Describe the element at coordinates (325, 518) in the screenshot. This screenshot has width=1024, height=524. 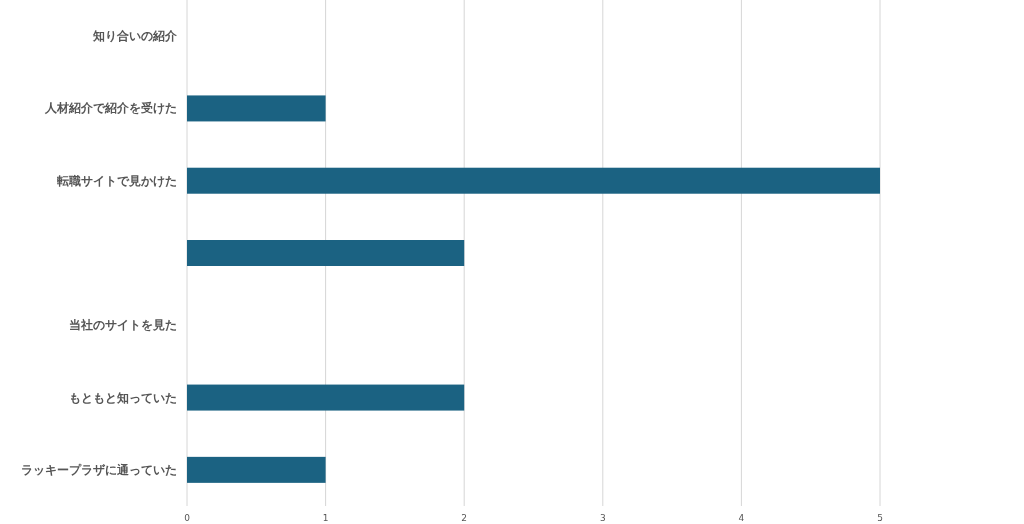
I see `x-tick-label: 1` at that location.